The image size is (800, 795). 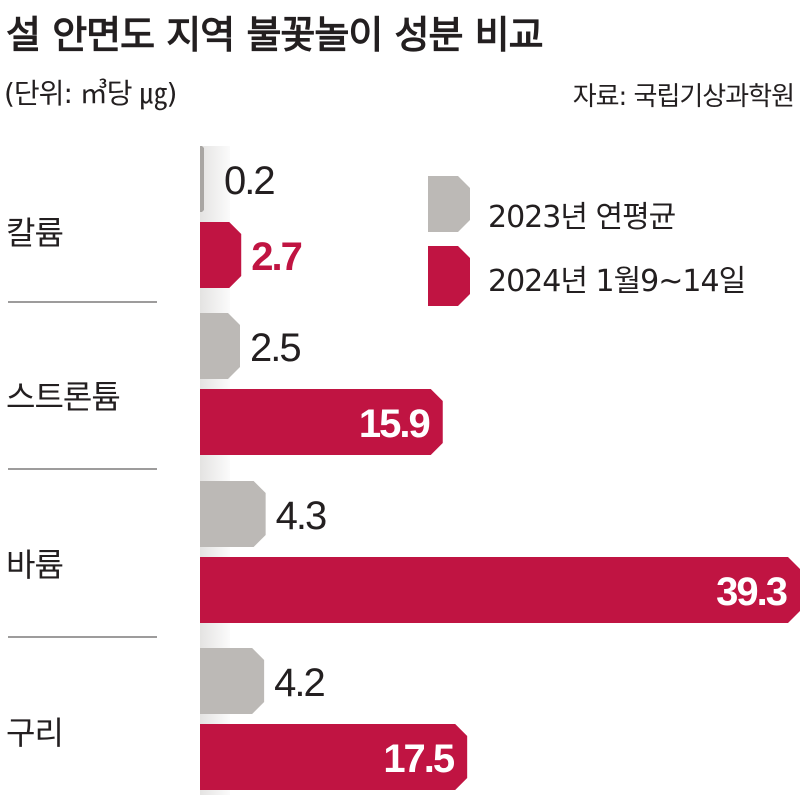 What do you see at coordinates (249, 181) in the screenshot?
I see `value-label: 0.2` at bounding box center [249, 181].